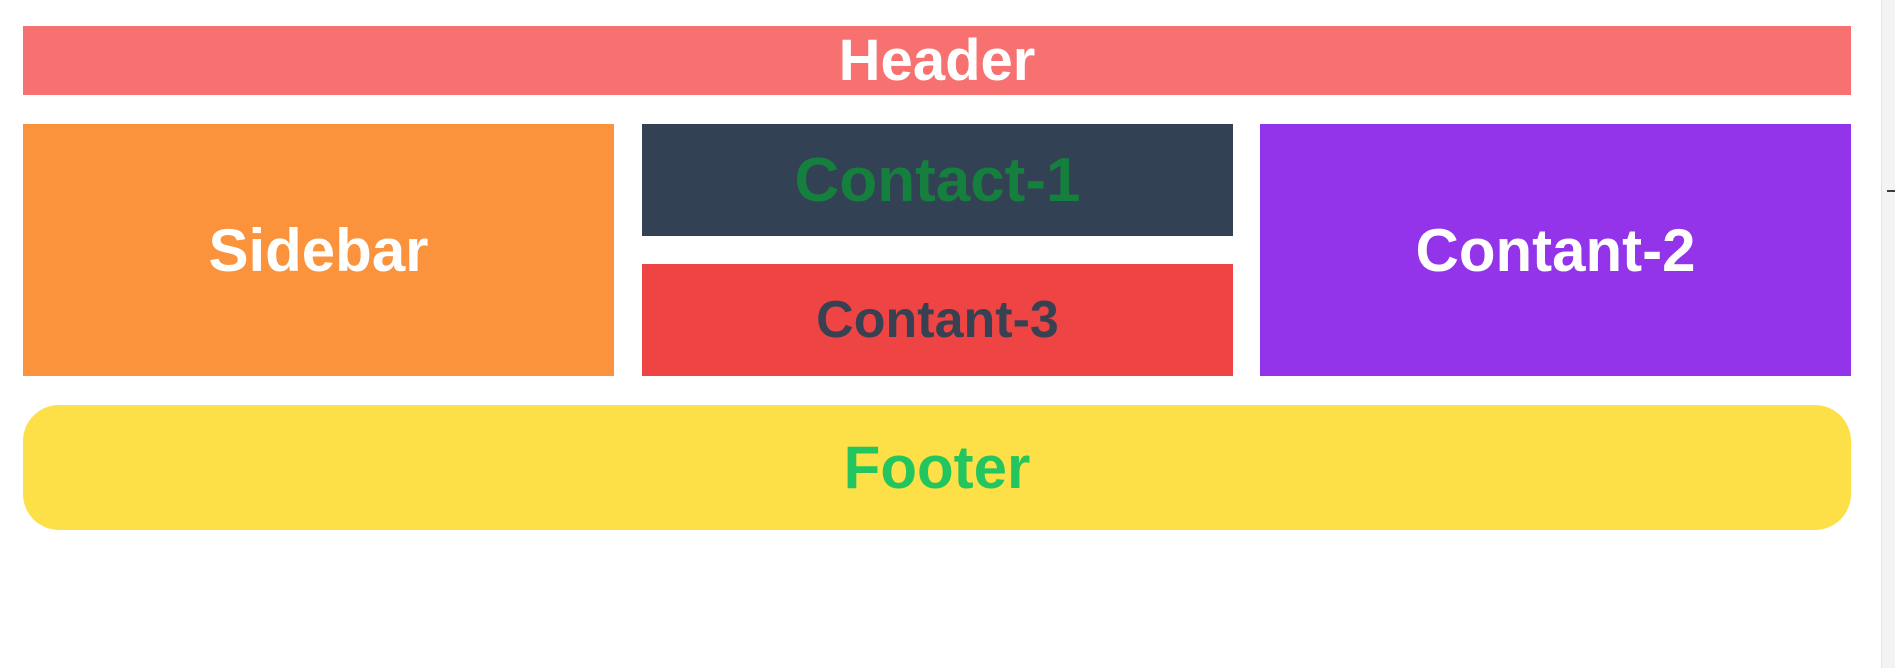  I want to click on content-1-block: Contact-1, so click(937, 180).